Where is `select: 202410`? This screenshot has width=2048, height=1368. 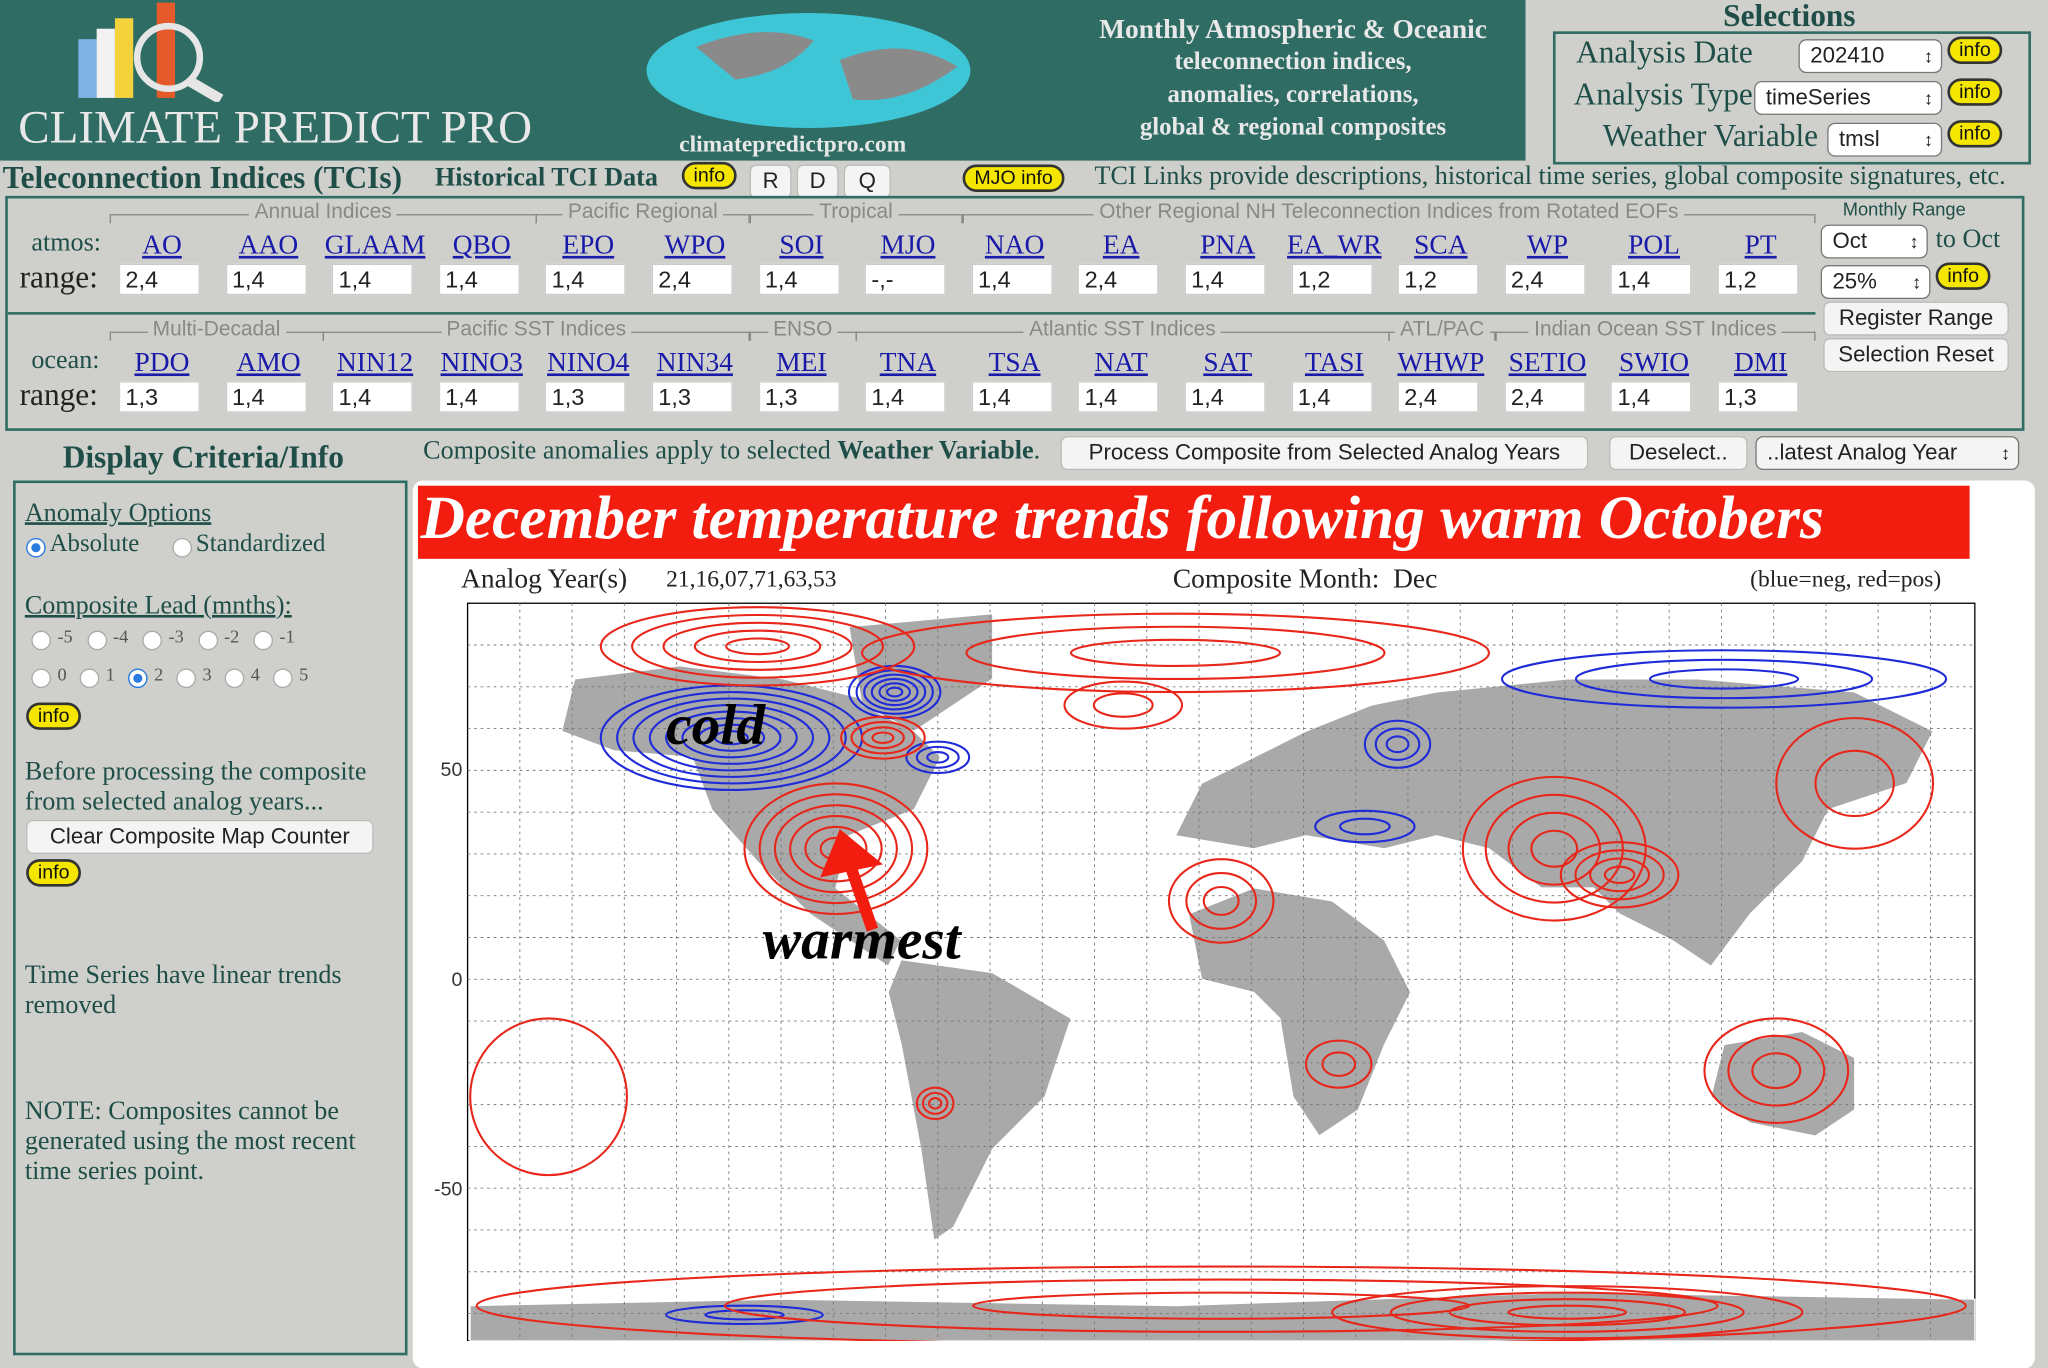 select: 202410 is located at coordinates (1870, 56).